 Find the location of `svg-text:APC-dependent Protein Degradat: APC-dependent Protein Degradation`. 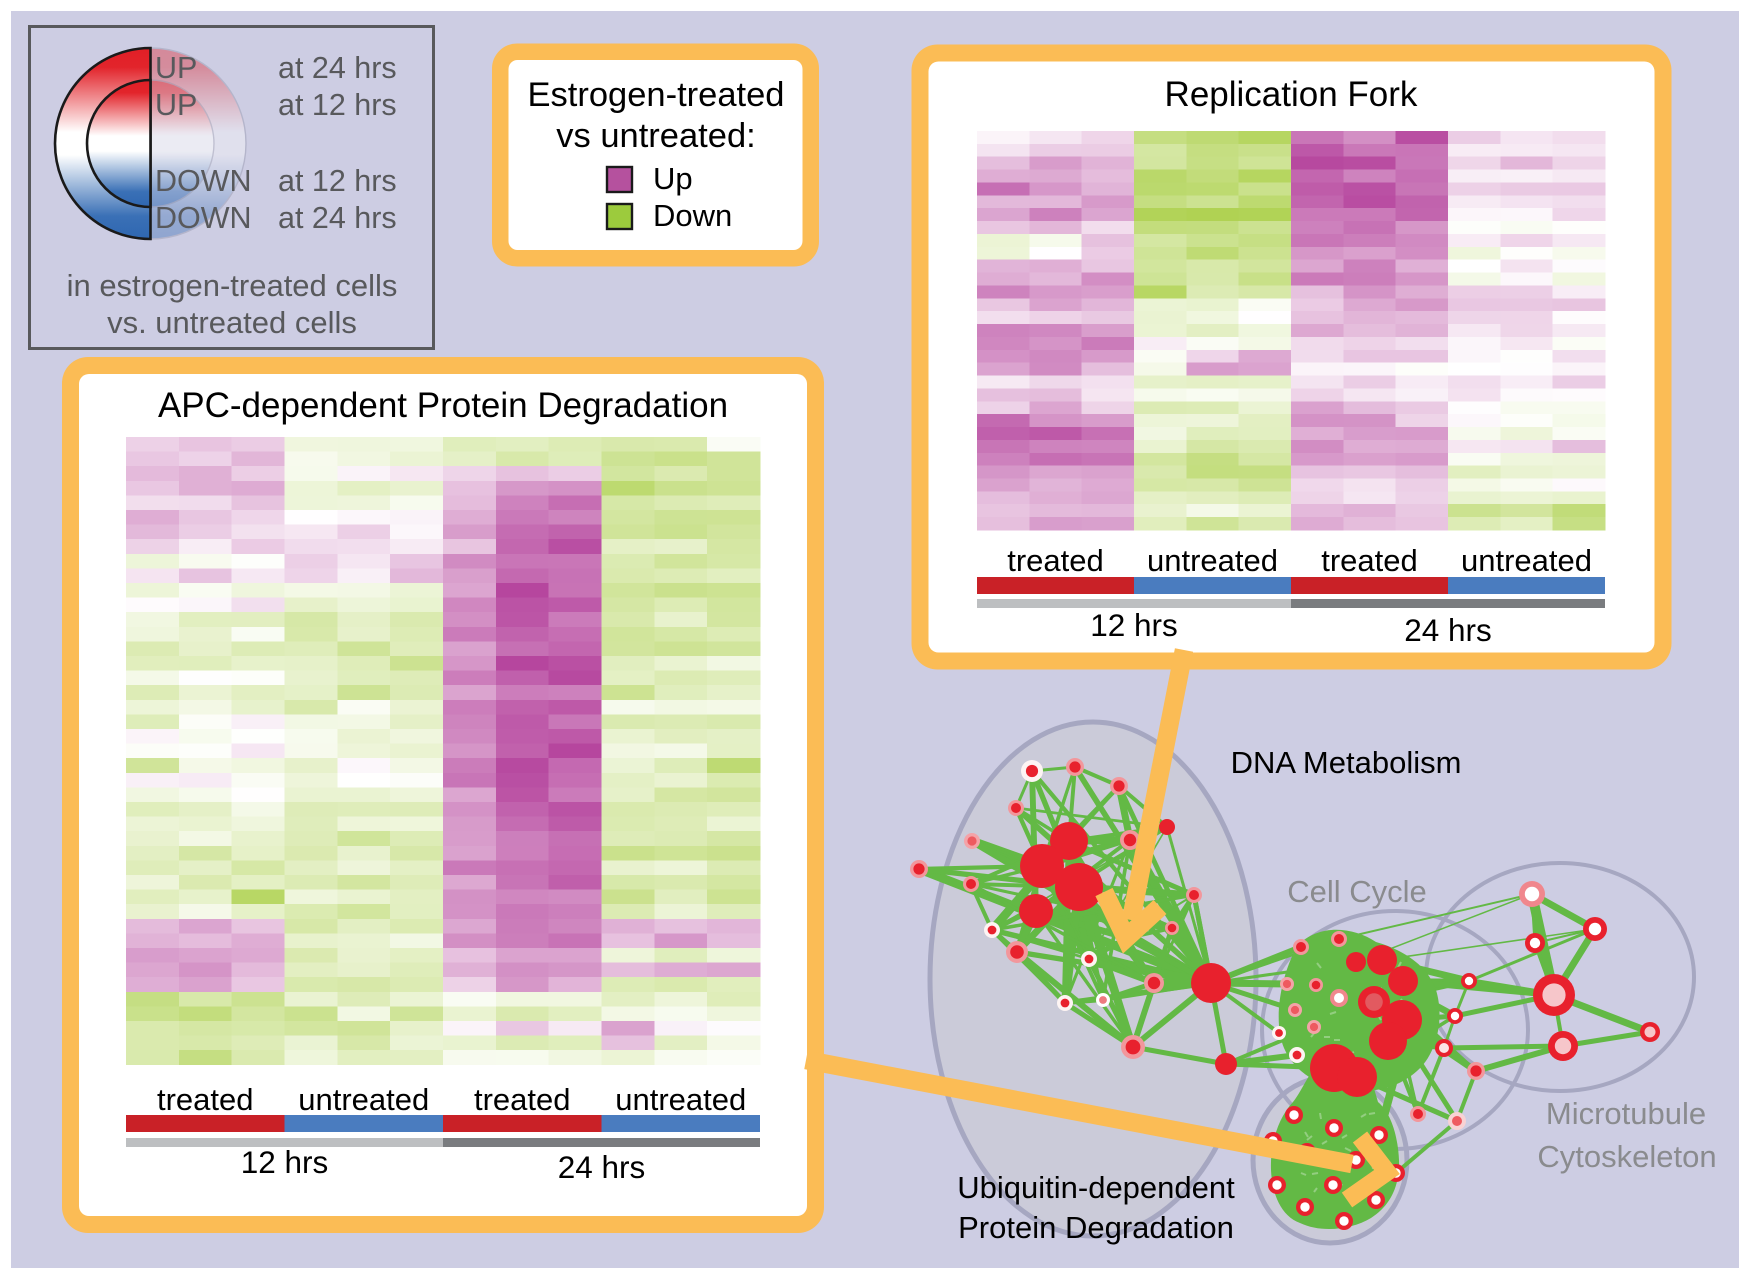

svg-text:APC-dependent Protein Degradat: APC-dependent Protein Degradation is located at coordinates (443, 405).